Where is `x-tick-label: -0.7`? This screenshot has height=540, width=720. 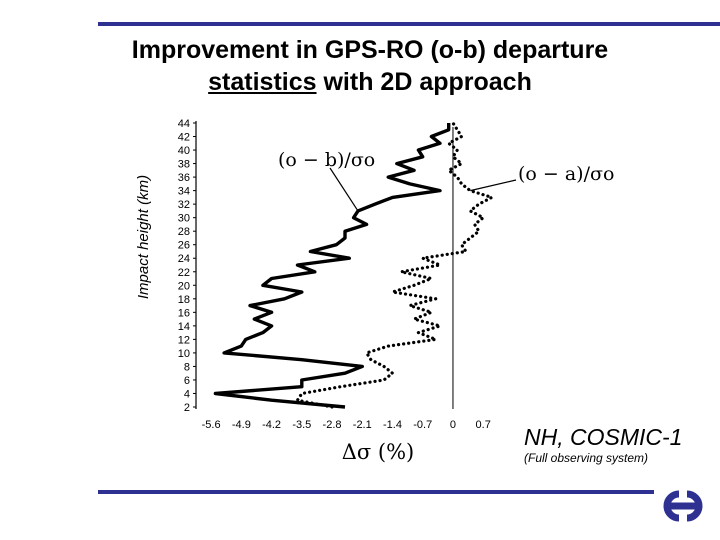
x-tick-label: -0.7 is located at coordinates (422, 425).